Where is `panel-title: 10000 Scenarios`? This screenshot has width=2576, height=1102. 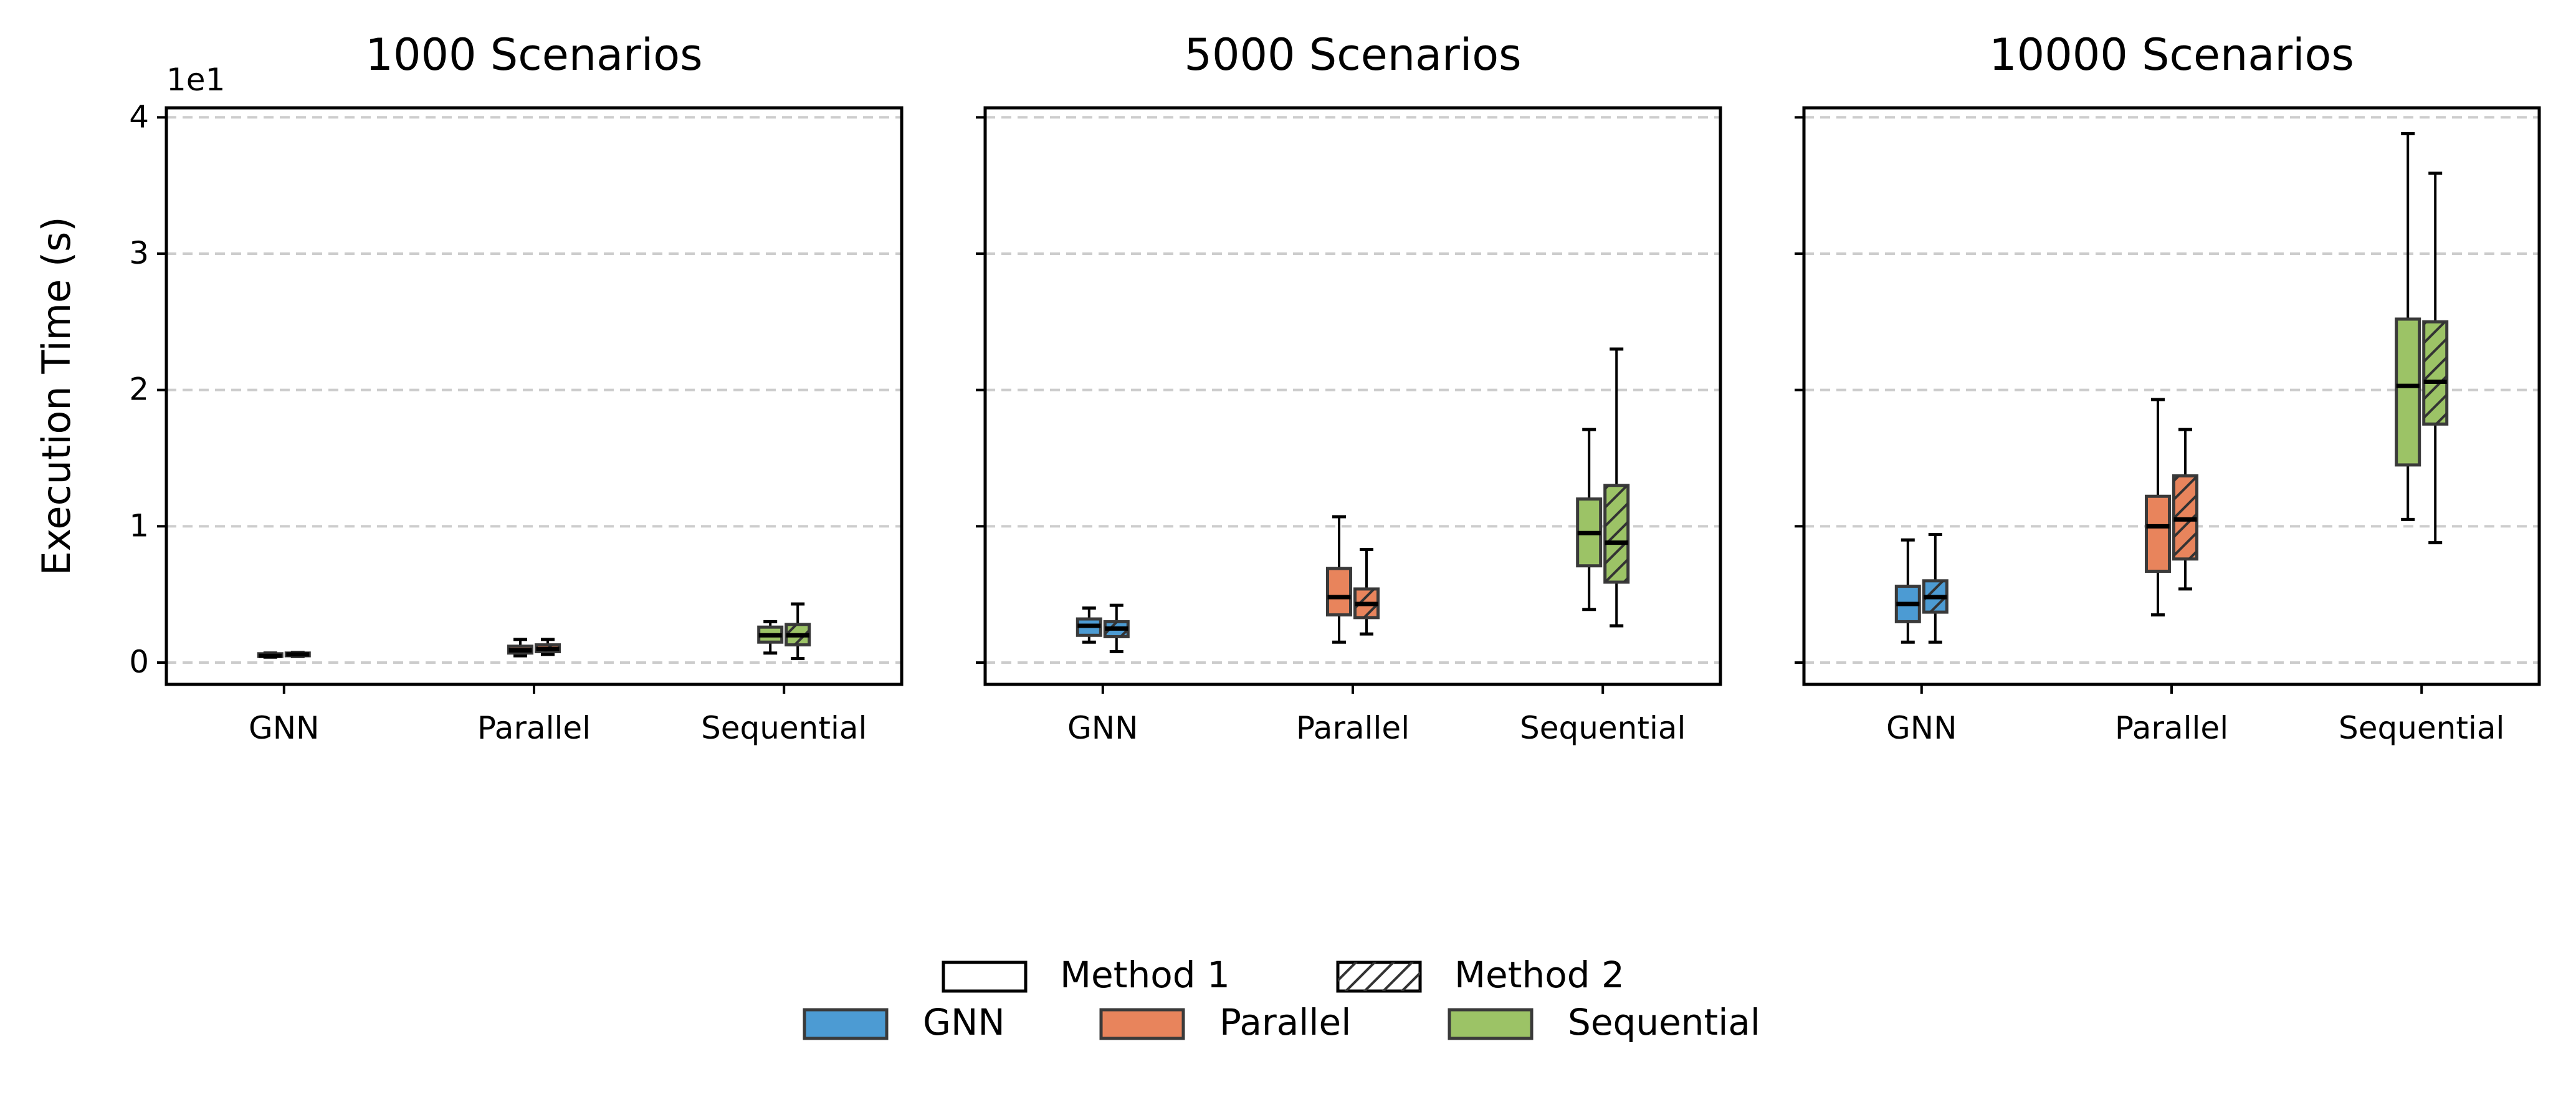 panel-title: 10000 Scenarios is located at coordinates (2171, 54).